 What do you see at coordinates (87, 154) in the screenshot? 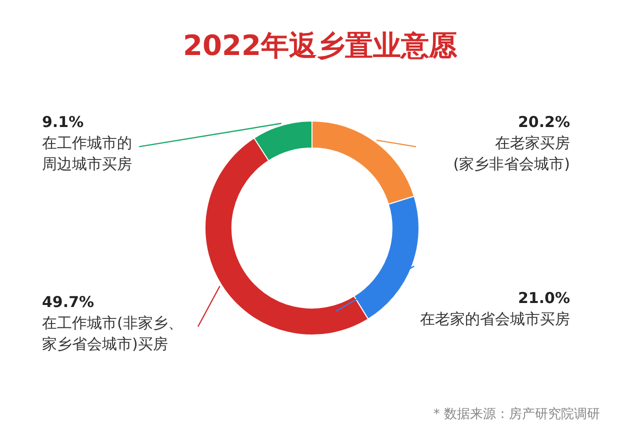
I see `slice-label: 在工作城市的周边城市买房` at bounding box center [87, 154].